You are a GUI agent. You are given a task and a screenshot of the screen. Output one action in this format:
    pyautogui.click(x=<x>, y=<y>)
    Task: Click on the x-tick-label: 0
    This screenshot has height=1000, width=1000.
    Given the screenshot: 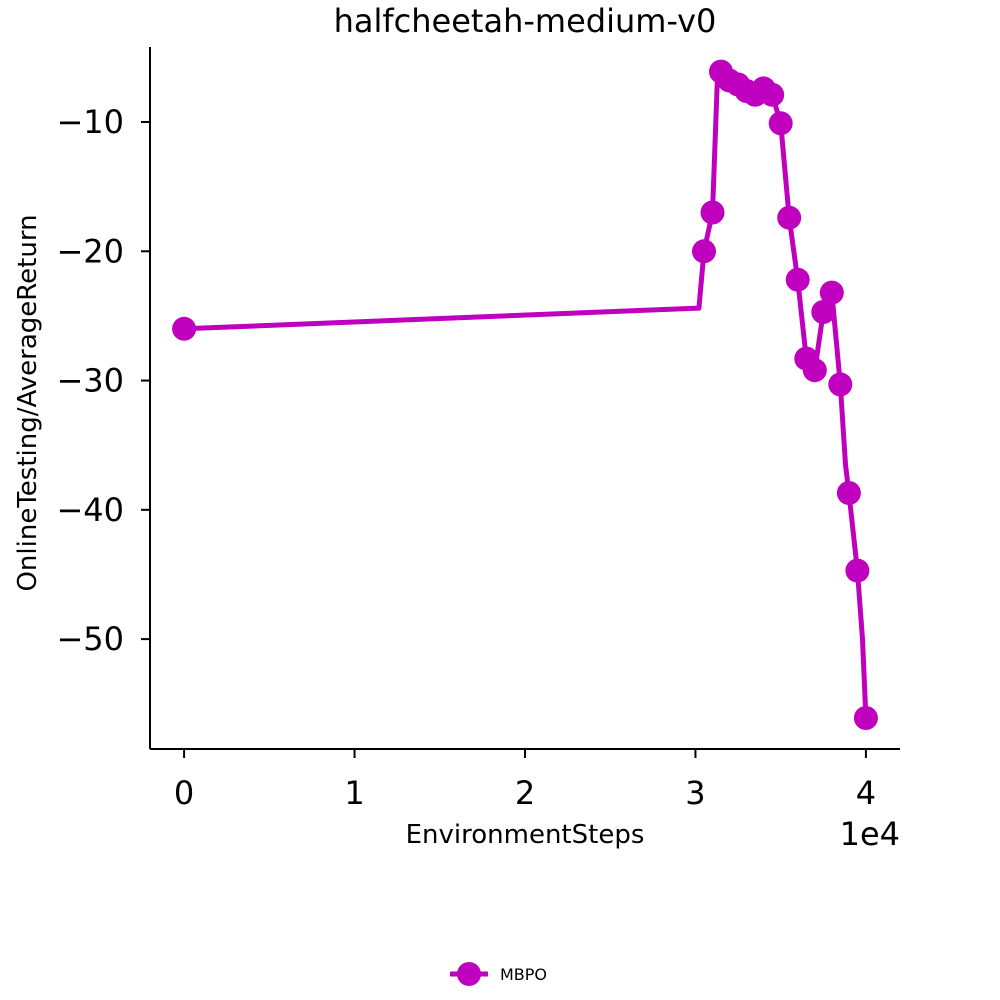 What is the action you would take?
    pyautogui.click(x=184, y=793)
    